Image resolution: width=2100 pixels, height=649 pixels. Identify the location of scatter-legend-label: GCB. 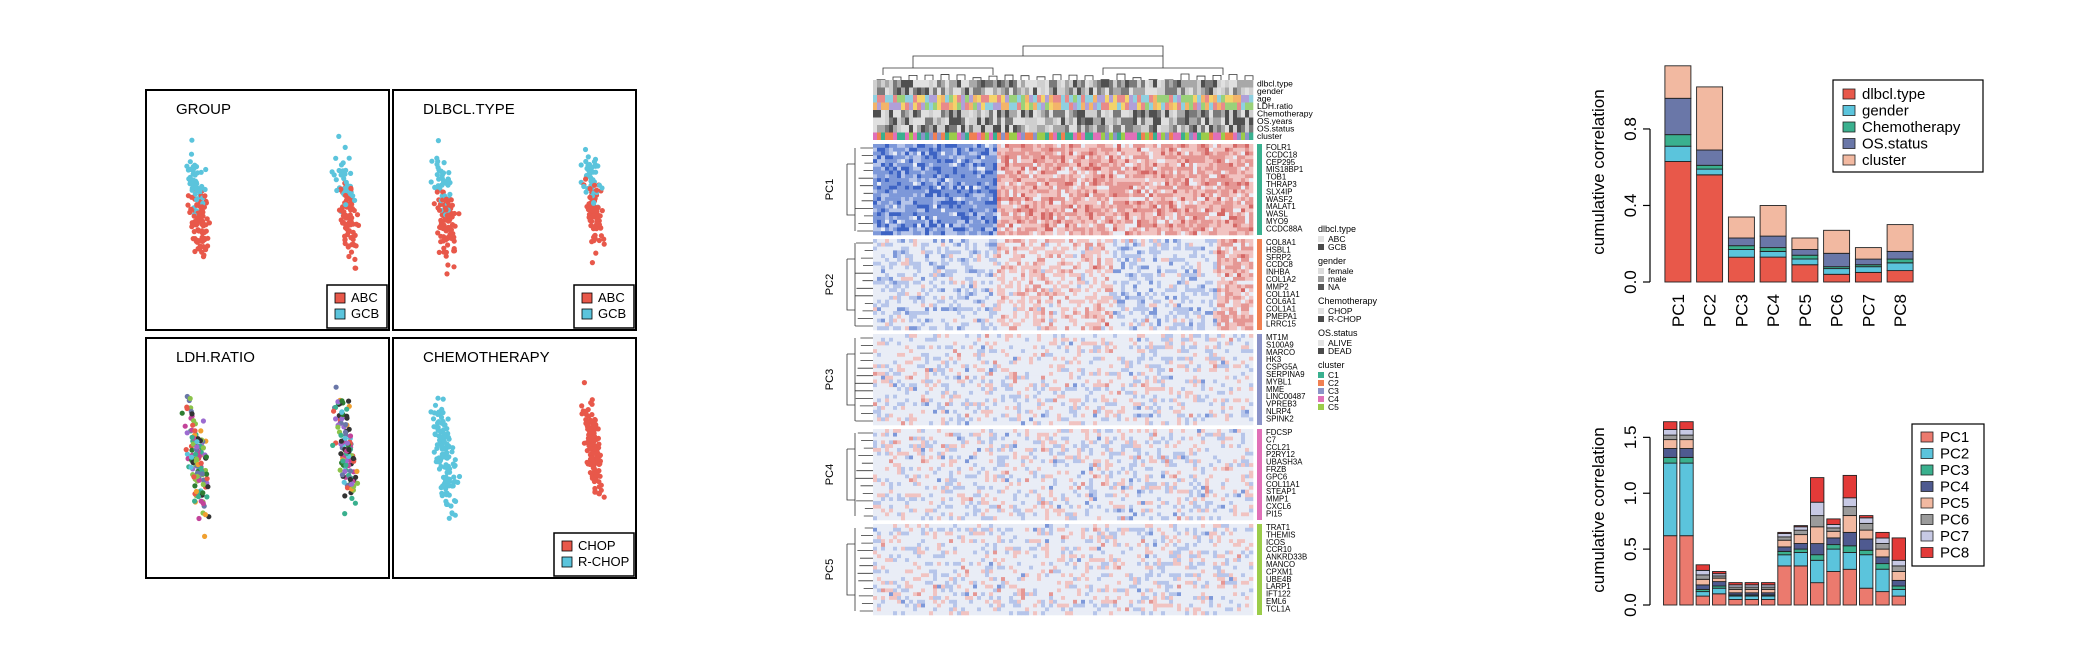
(612, 313).